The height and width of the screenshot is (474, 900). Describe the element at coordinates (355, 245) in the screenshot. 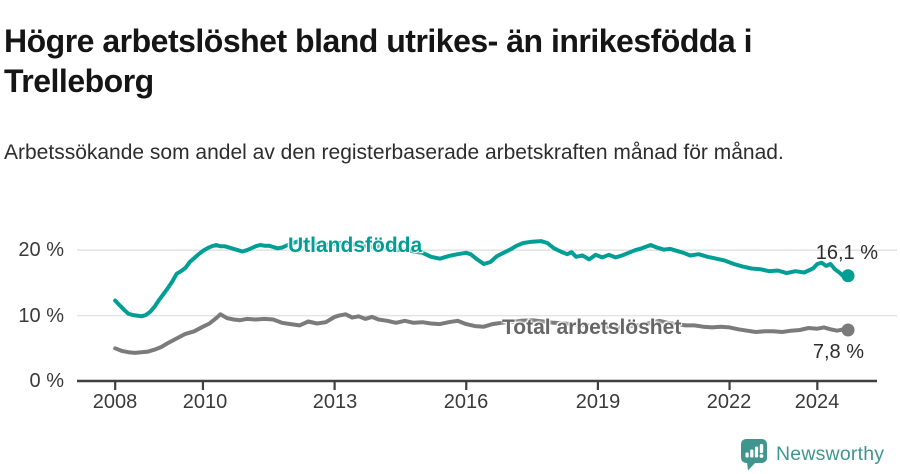

I see `series-label-utlandsfodda: Utlandsfödda` at that location.